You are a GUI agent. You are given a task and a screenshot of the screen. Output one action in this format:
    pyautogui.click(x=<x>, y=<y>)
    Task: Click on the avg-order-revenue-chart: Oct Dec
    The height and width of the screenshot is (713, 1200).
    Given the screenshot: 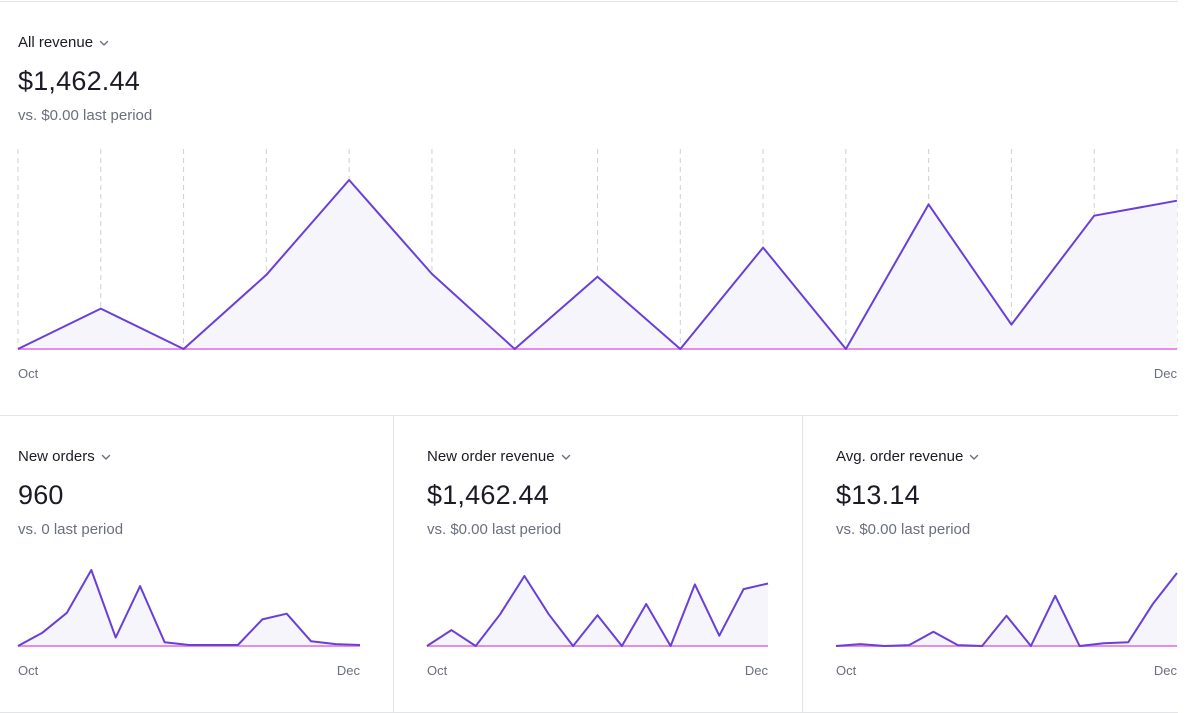 What is the action you would take?
    pyautogui.click(x=1006, y=625)
    